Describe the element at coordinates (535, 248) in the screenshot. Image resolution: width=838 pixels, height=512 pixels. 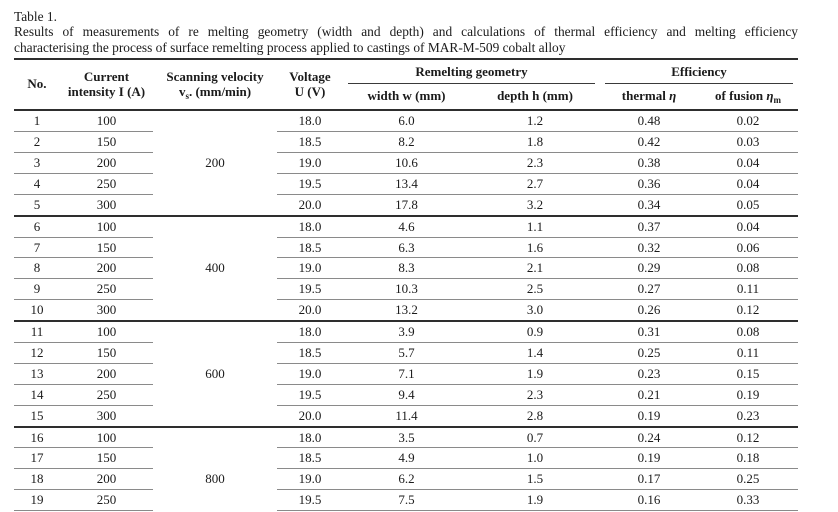
I see `cell-depth: 1.6` at that location.